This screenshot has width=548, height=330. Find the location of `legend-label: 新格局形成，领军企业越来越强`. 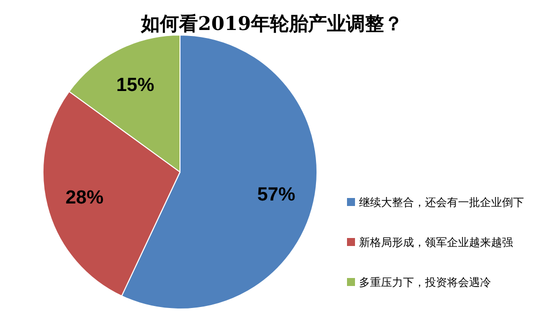

legend-label: 新格局形成，领军企业越来越强 is located at coordinates (436, 242).